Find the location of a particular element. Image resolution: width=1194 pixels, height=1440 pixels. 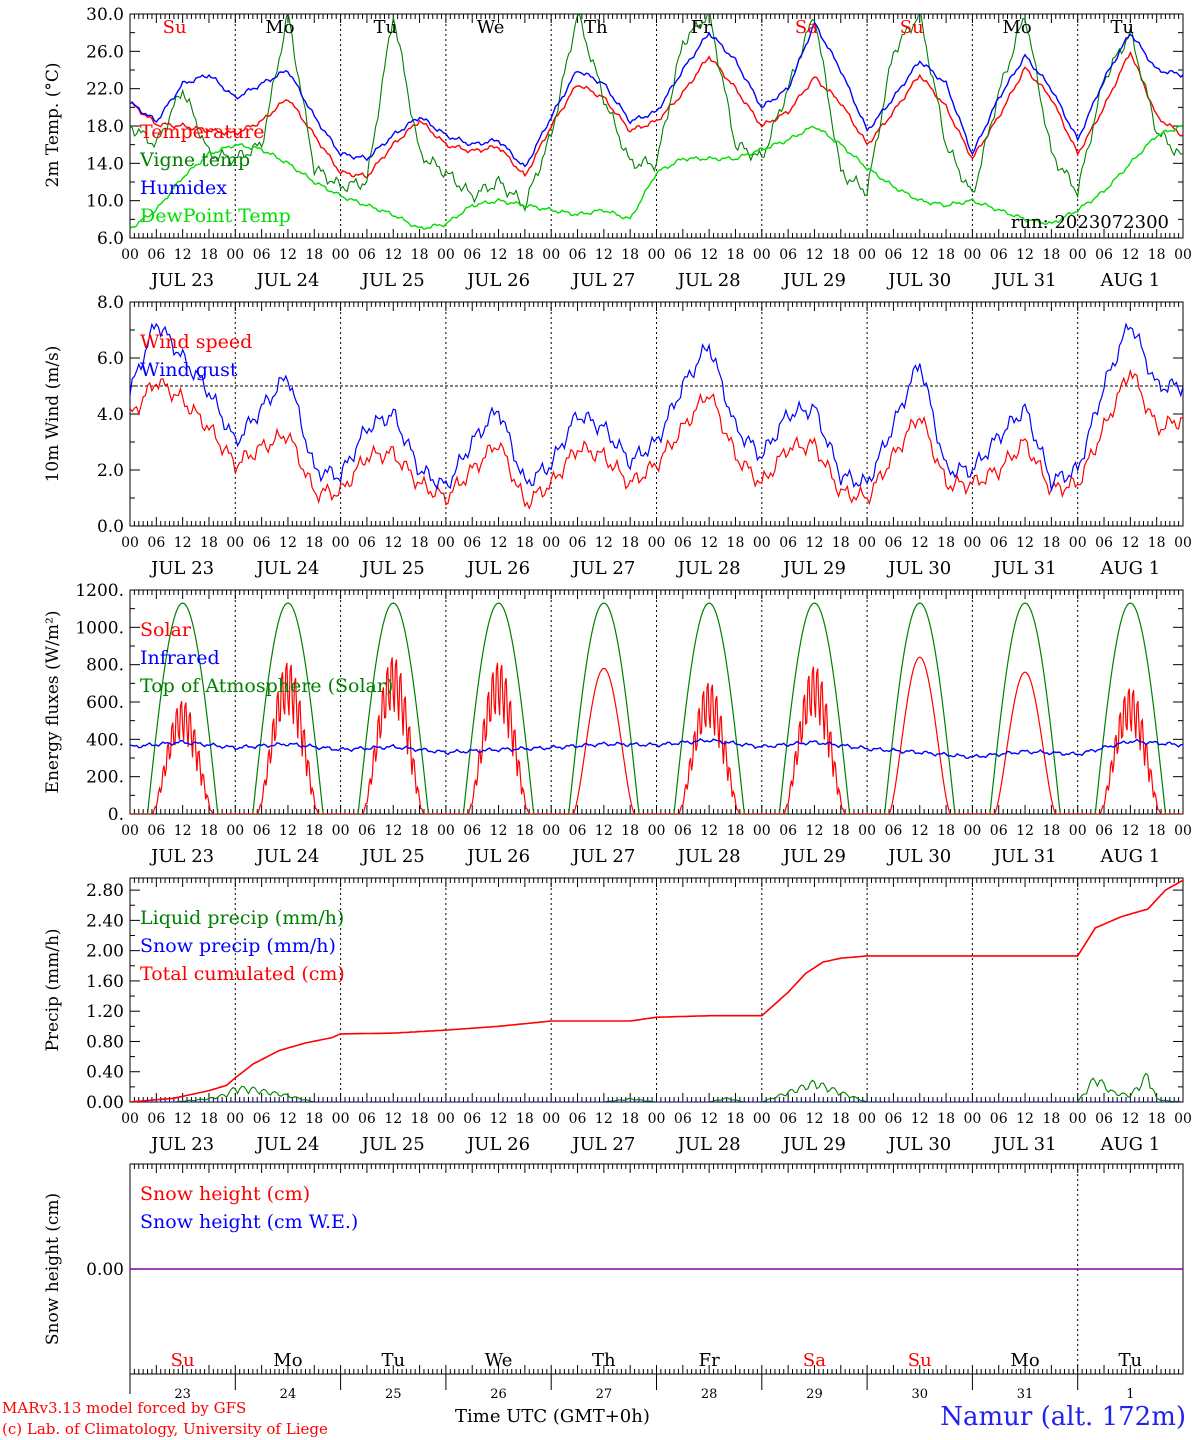

legend-entry: Snow precip (mm/h) is located at coordinates (238, 946).